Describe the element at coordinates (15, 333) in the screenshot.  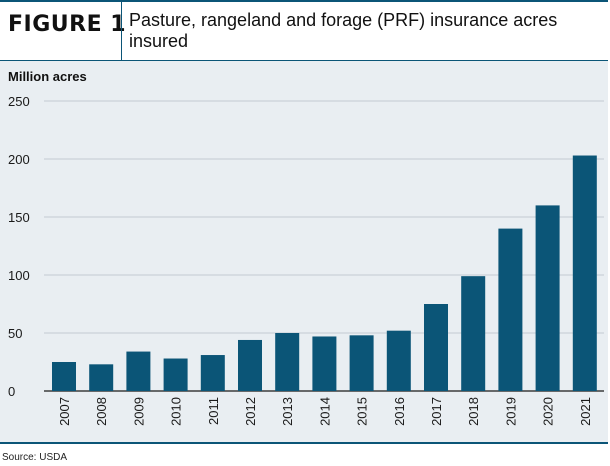
I see `y-tick-label: 50` at that location.